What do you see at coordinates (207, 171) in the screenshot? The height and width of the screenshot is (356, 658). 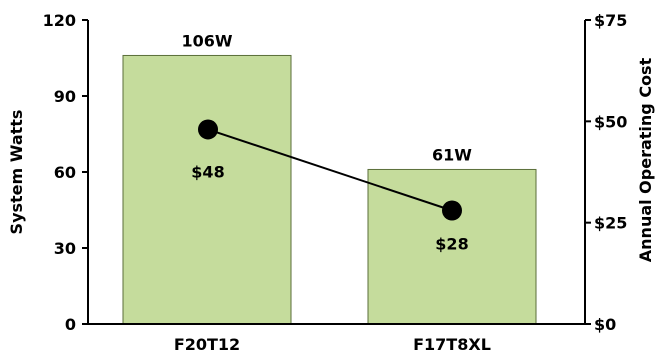 I see `cost-value-label: $48` at bounding box center [207, 171].